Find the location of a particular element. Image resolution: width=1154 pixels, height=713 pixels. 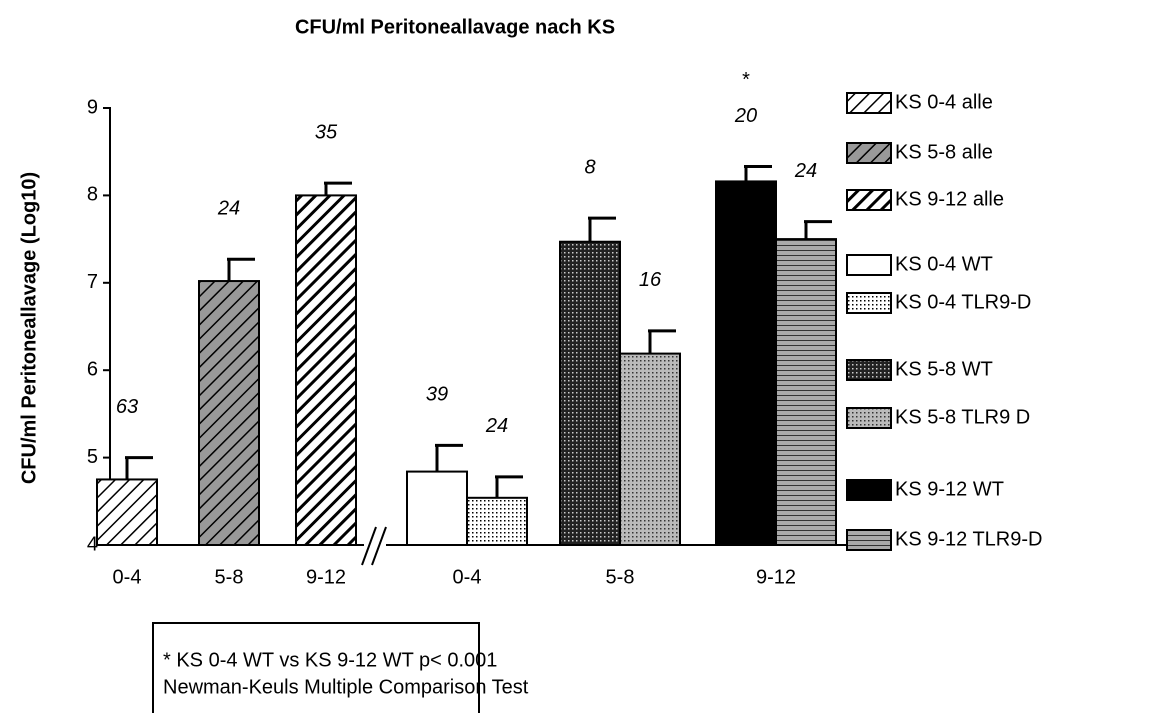

y-tick-label: 4 is located at coordinates (92, 544).